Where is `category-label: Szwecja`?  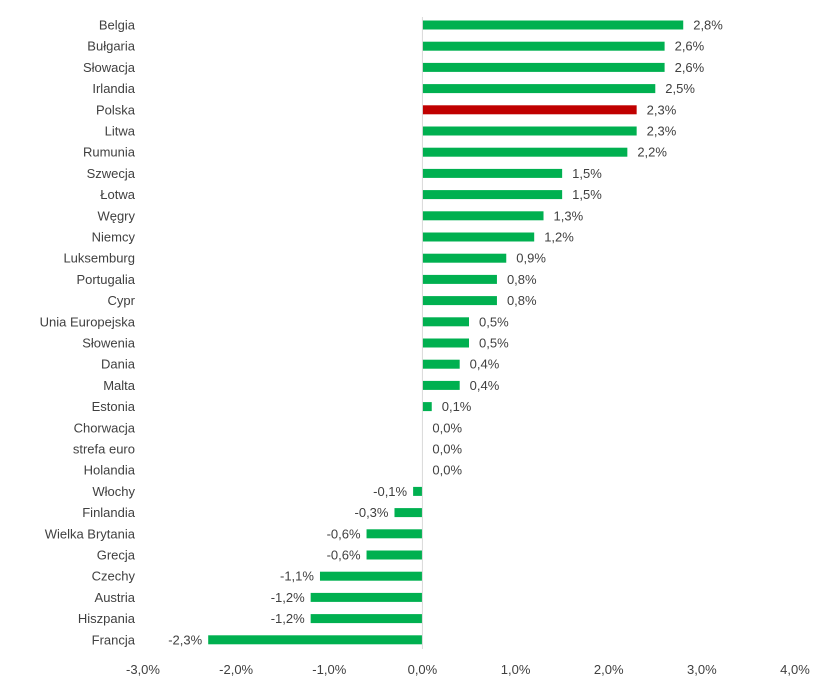
category-label: Szwecja is located at coordinates (111, 173).